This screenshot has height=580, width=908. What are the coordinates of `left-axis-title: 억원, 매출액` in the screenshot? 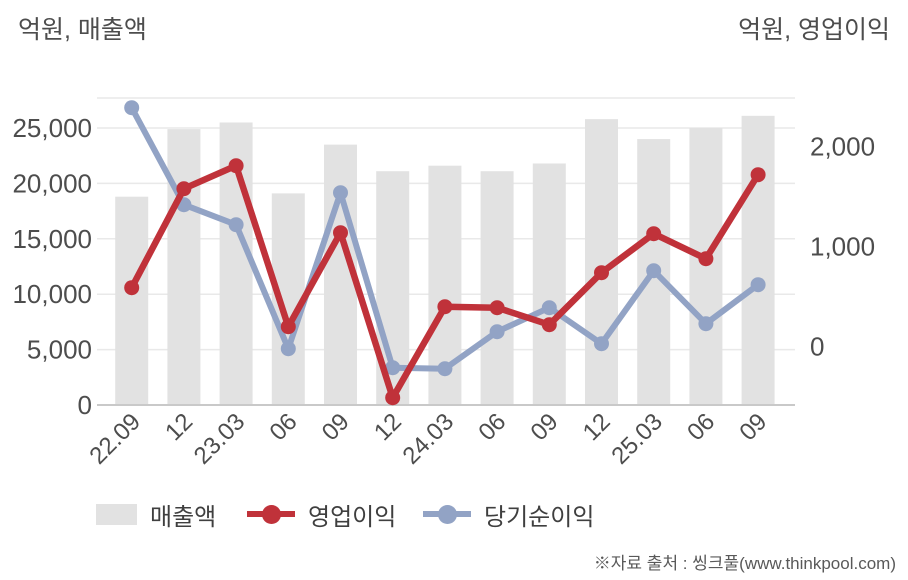 It's located at (82, 30).